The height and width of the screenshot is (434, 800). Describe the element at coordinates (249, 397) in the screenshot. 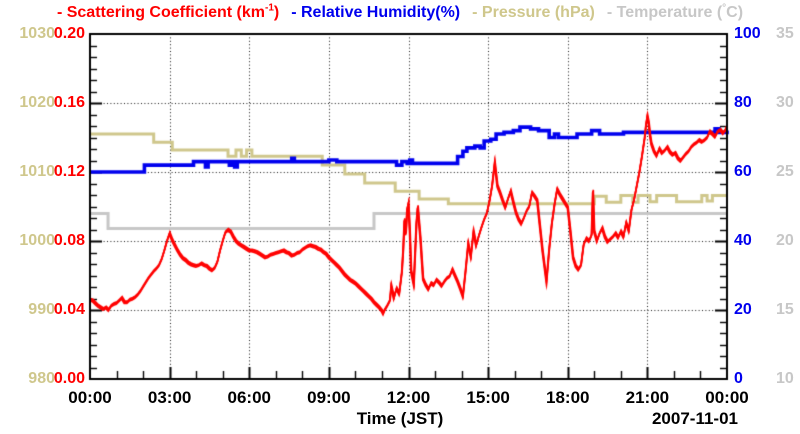

I see `time-tick-label: 06:00` at that location.